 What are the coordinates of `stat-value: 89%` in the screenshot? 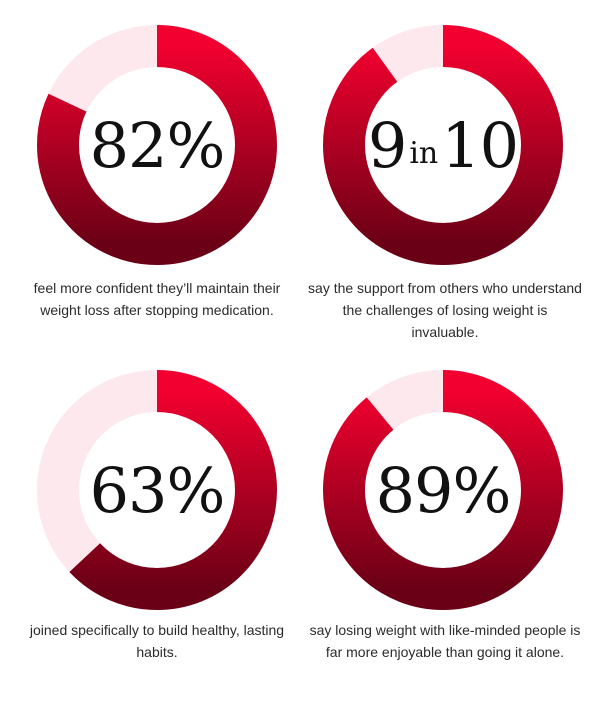 It's located at (443, 490).